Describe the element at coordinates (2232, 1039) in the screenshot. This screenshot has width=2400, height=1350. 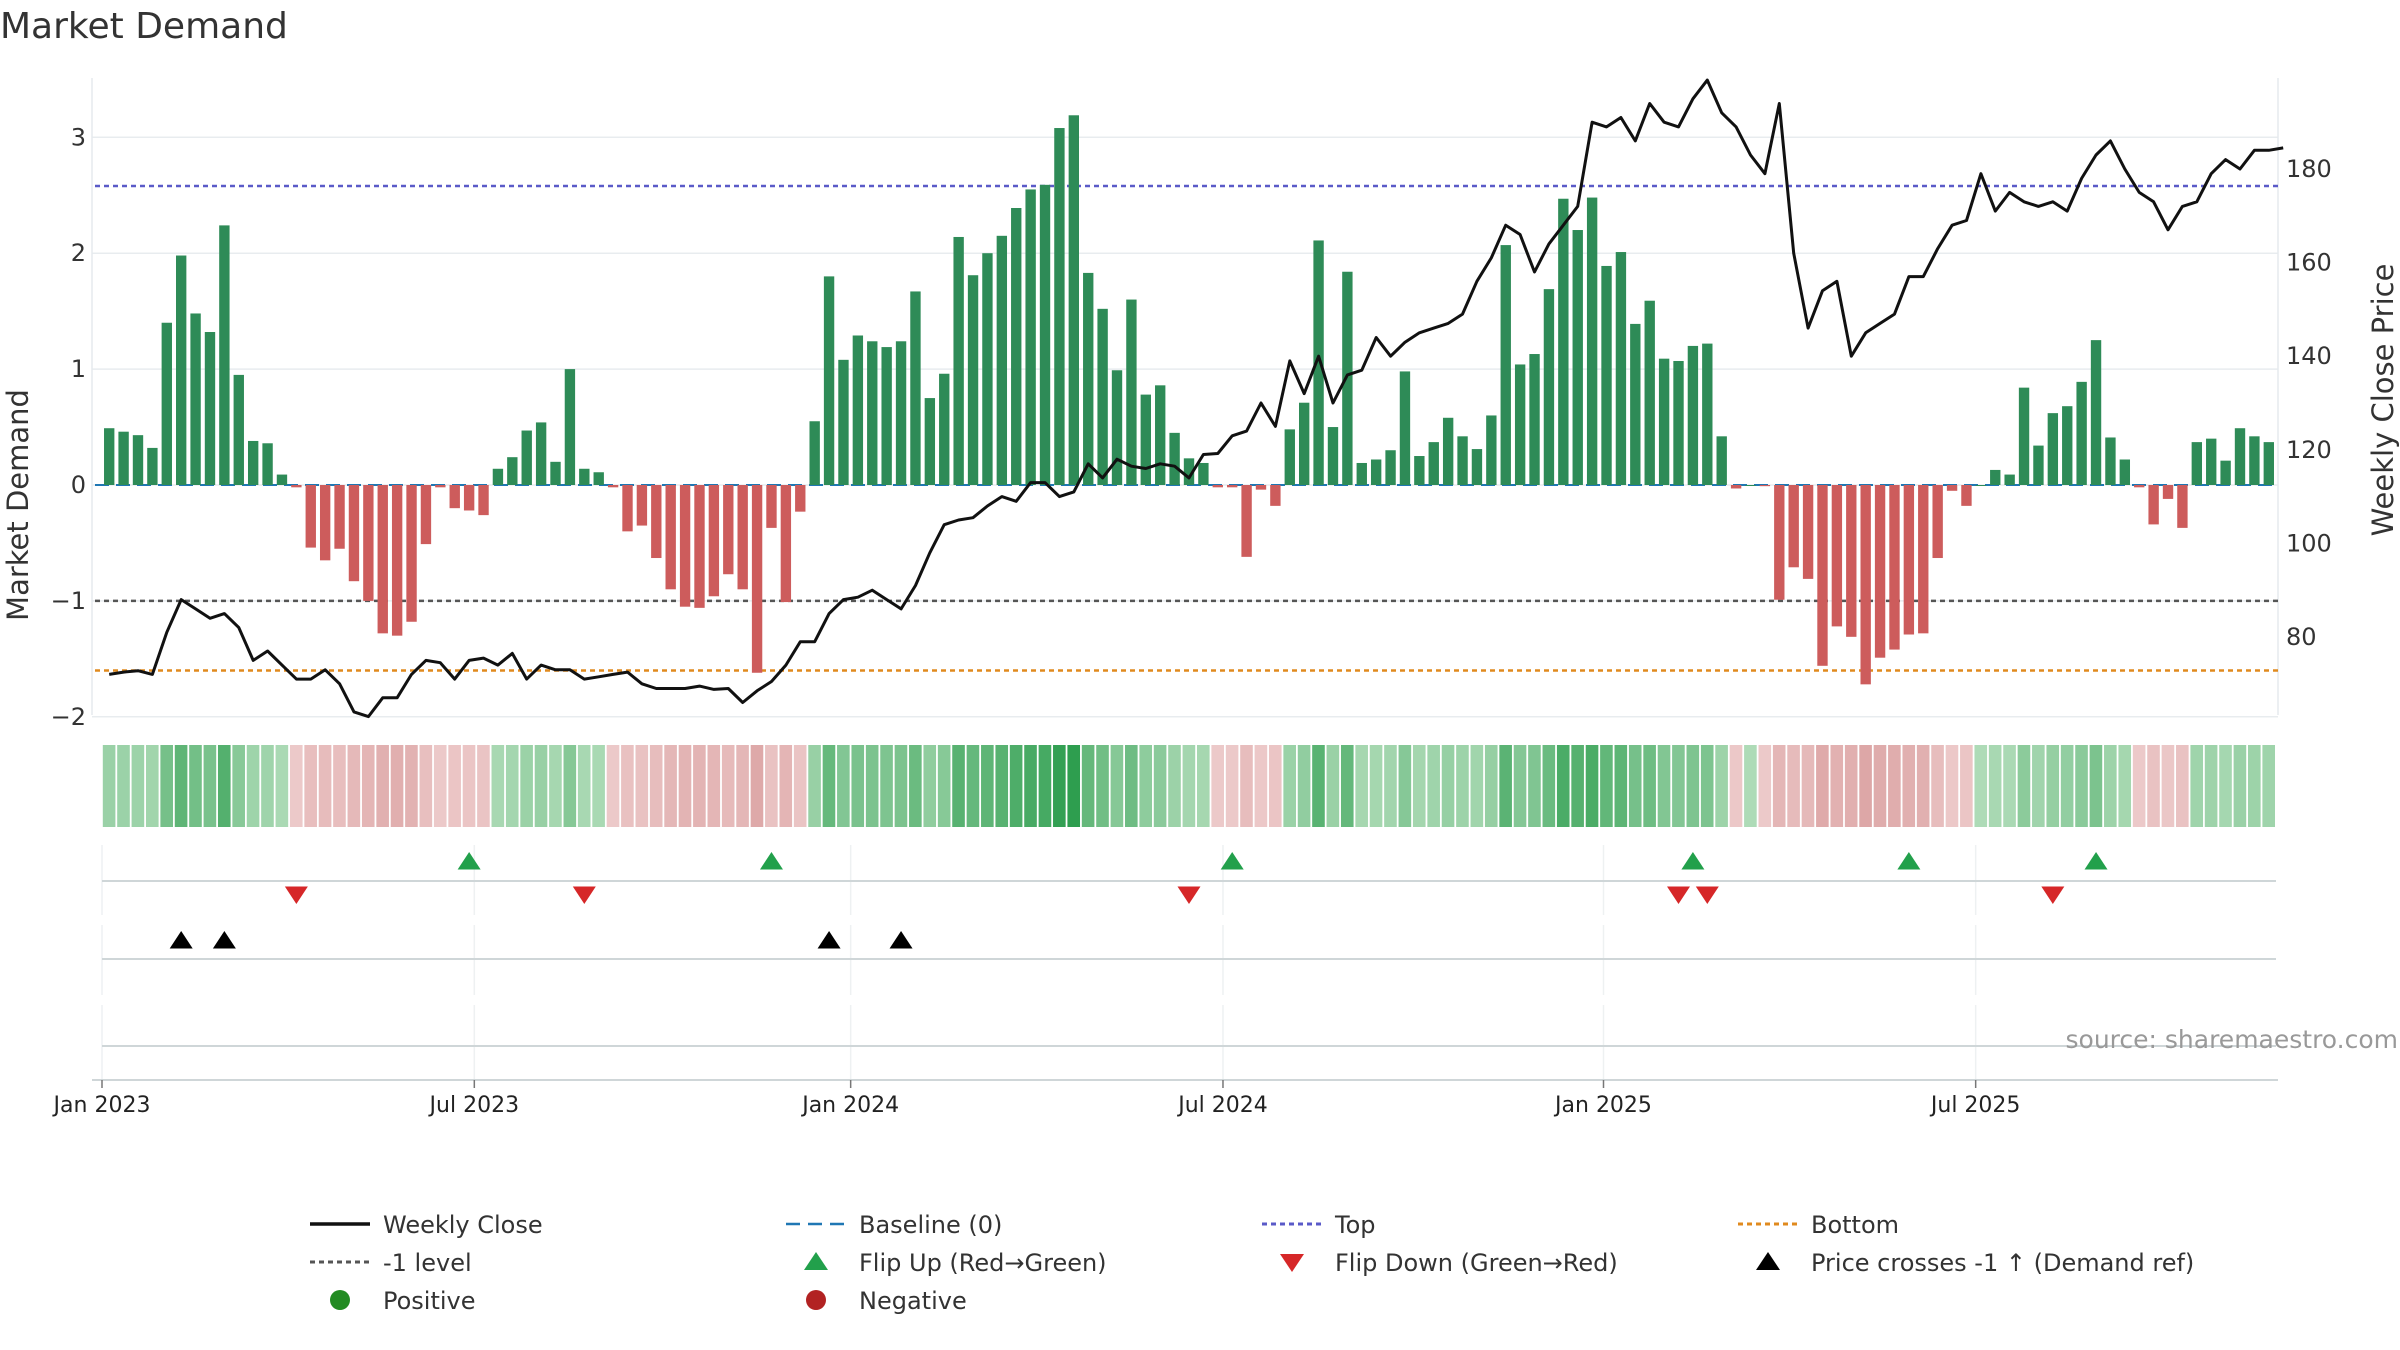
I see `source-credit: source: sharemaestro.com` at that location.